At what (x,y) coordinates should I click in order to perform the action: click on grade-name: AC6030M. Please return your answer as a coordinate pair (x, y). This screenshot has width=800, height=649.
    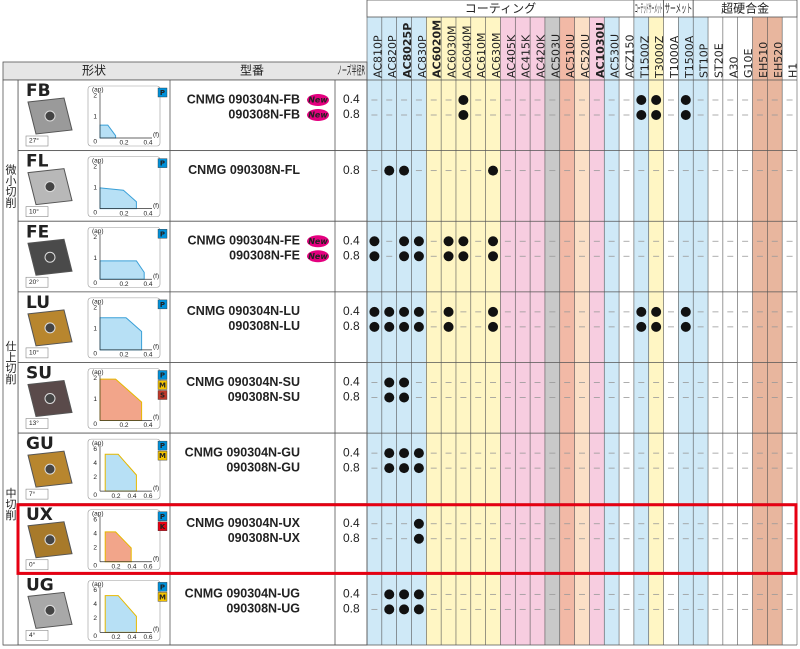
    Looking at the image, I should click on (452, 52).